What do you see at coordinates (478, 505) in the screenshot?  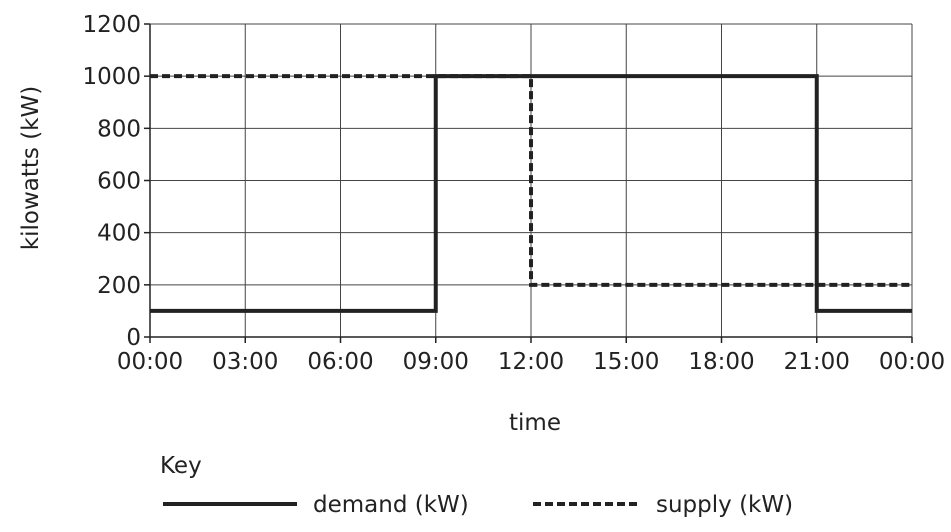 I see `legend: demand (kW) supply (kW)` at bounding box center [478, 505].